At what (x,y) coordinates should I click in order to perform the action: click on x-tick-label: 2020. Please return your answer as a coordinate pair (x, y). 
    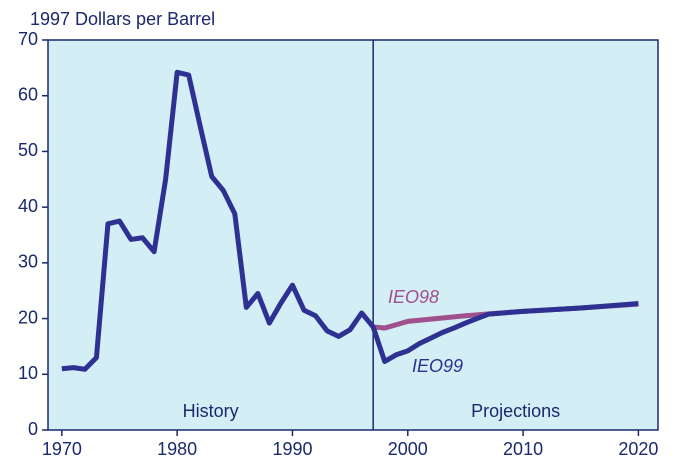
    Looking at the image, I should click on (638, 449).